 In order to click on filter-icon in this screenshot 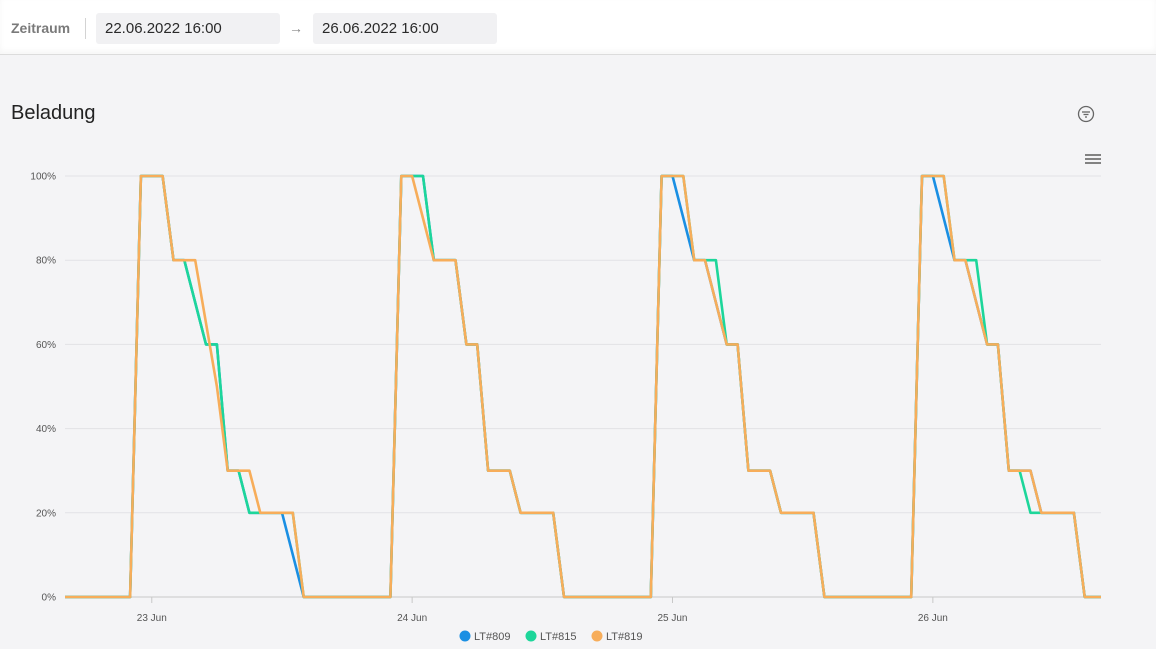, I will do `click(1086, 114)`.